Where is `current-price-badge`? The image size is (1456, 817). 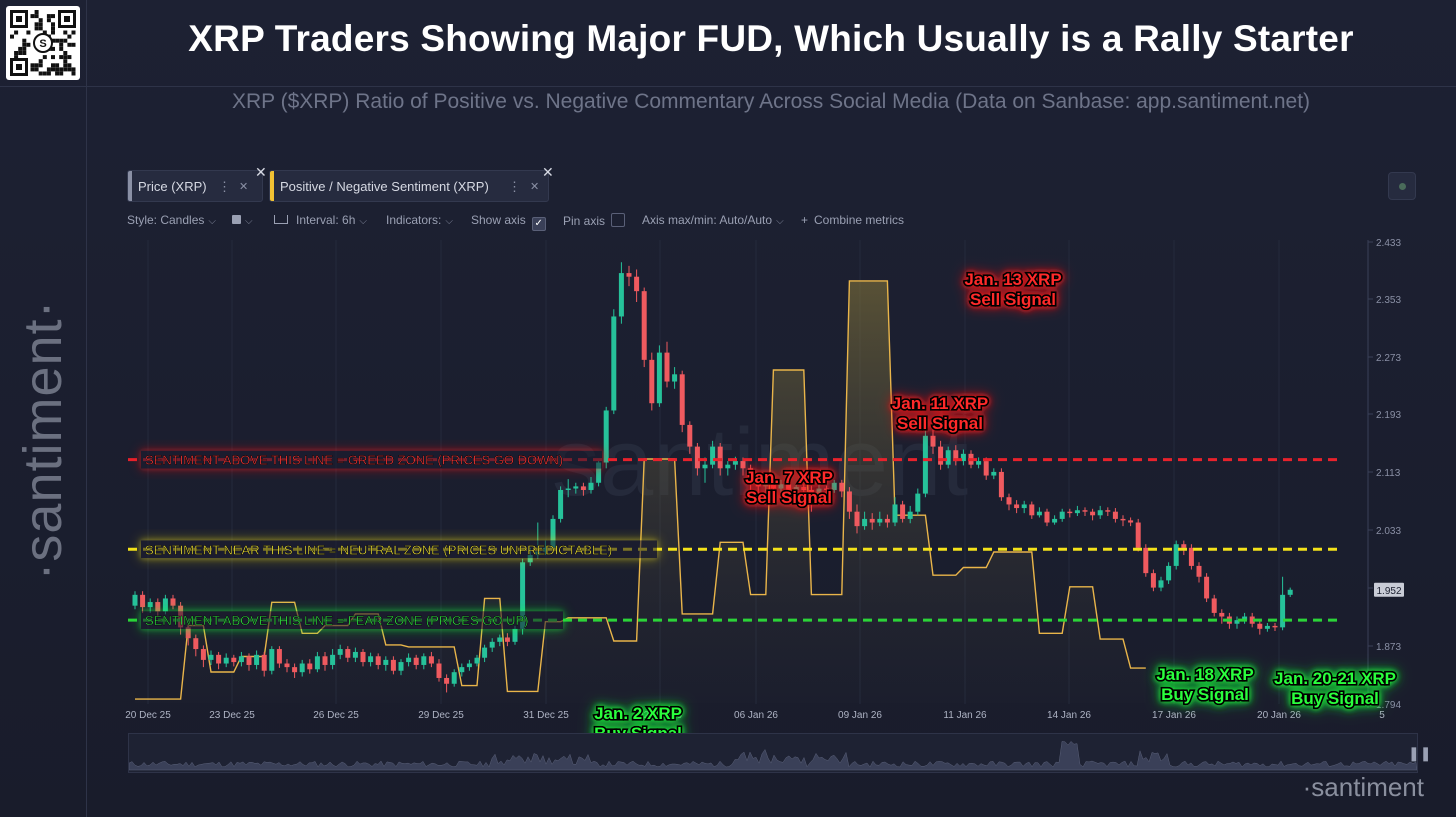
current-price-badge is located at coordinates (1389, 589).